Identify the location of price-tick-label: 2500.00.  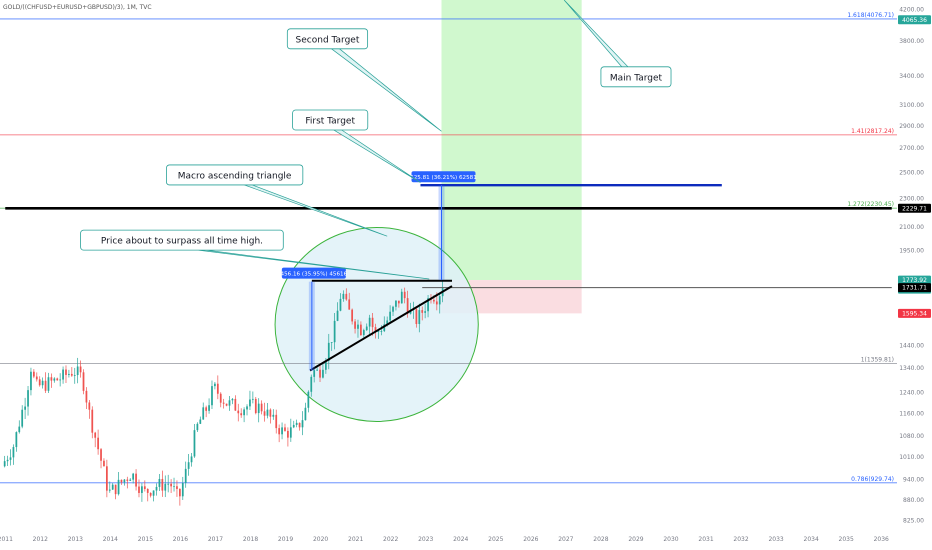
(911, 172).